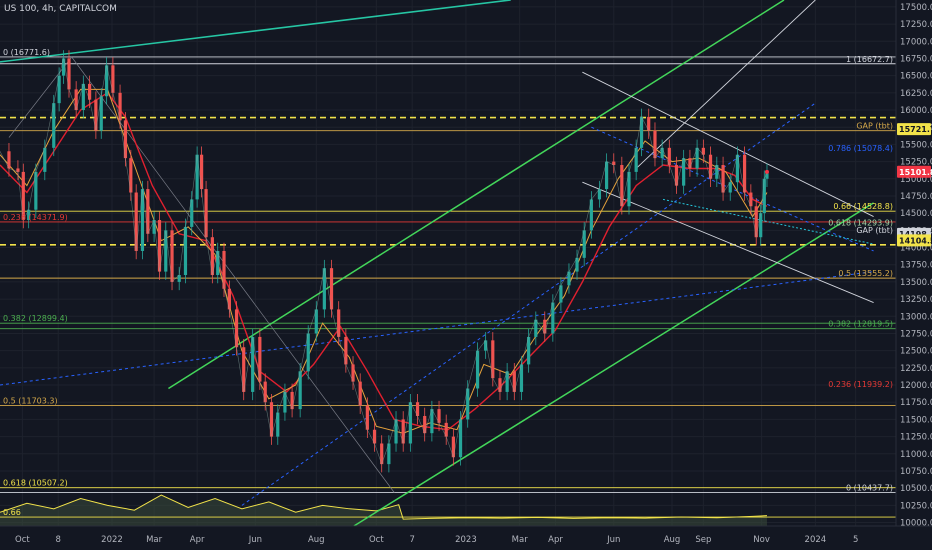 The image size is (932, 550). I want to click on level-label: 0.5 (11703.3), so click(30, 400).